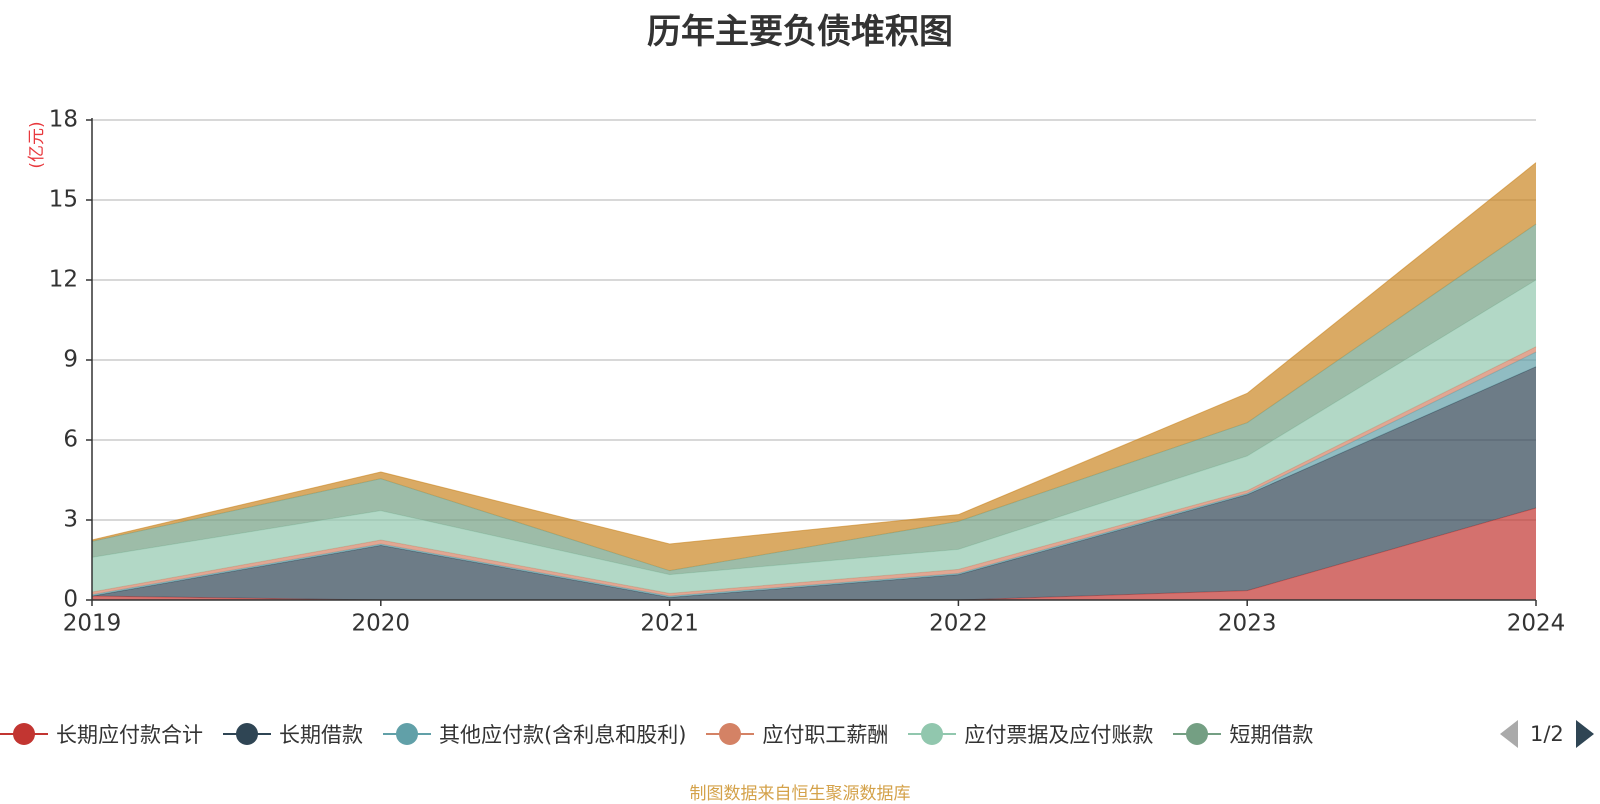  What do you see at coordinates (70, 360) in the screenshot?
I see `y-tick-label: 9` at bounding box center [70, 360].